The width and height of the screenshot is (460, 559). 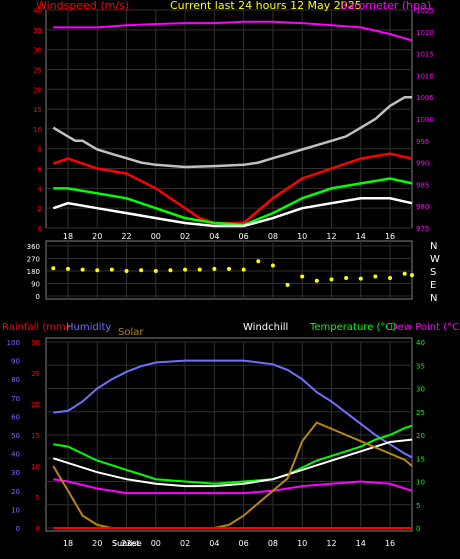 I want to click on windspeed-tick-label: 8, so click(x=40, y=150).